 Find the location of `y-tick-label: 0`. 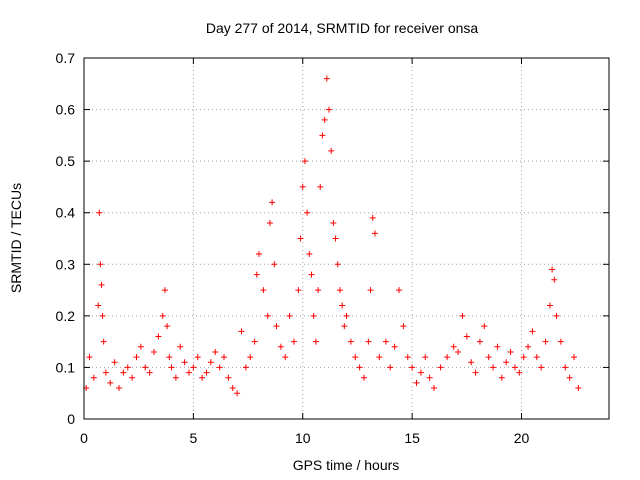

y-tick-label: 0 is located at coordinates (71, 419).